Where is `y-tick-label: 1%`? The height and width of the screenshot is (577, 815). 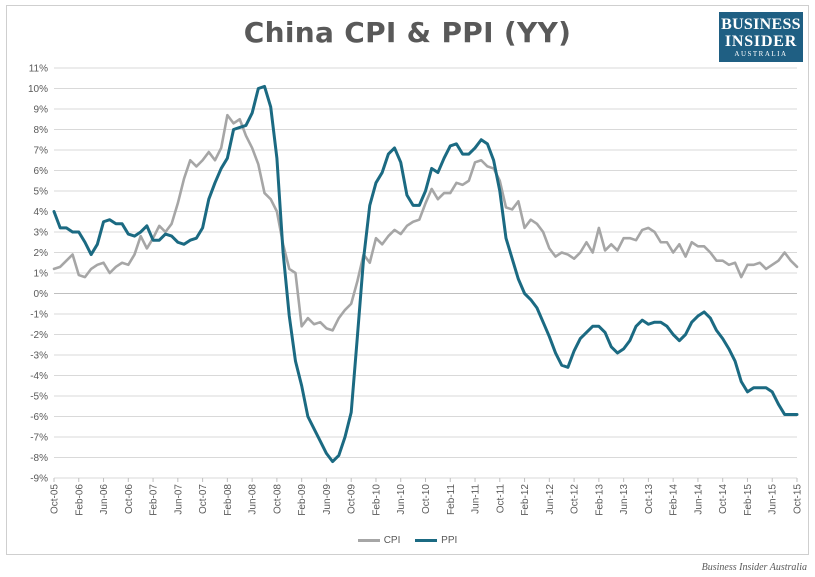
y-tick-label: 1% is located at coordinates (41, 274).